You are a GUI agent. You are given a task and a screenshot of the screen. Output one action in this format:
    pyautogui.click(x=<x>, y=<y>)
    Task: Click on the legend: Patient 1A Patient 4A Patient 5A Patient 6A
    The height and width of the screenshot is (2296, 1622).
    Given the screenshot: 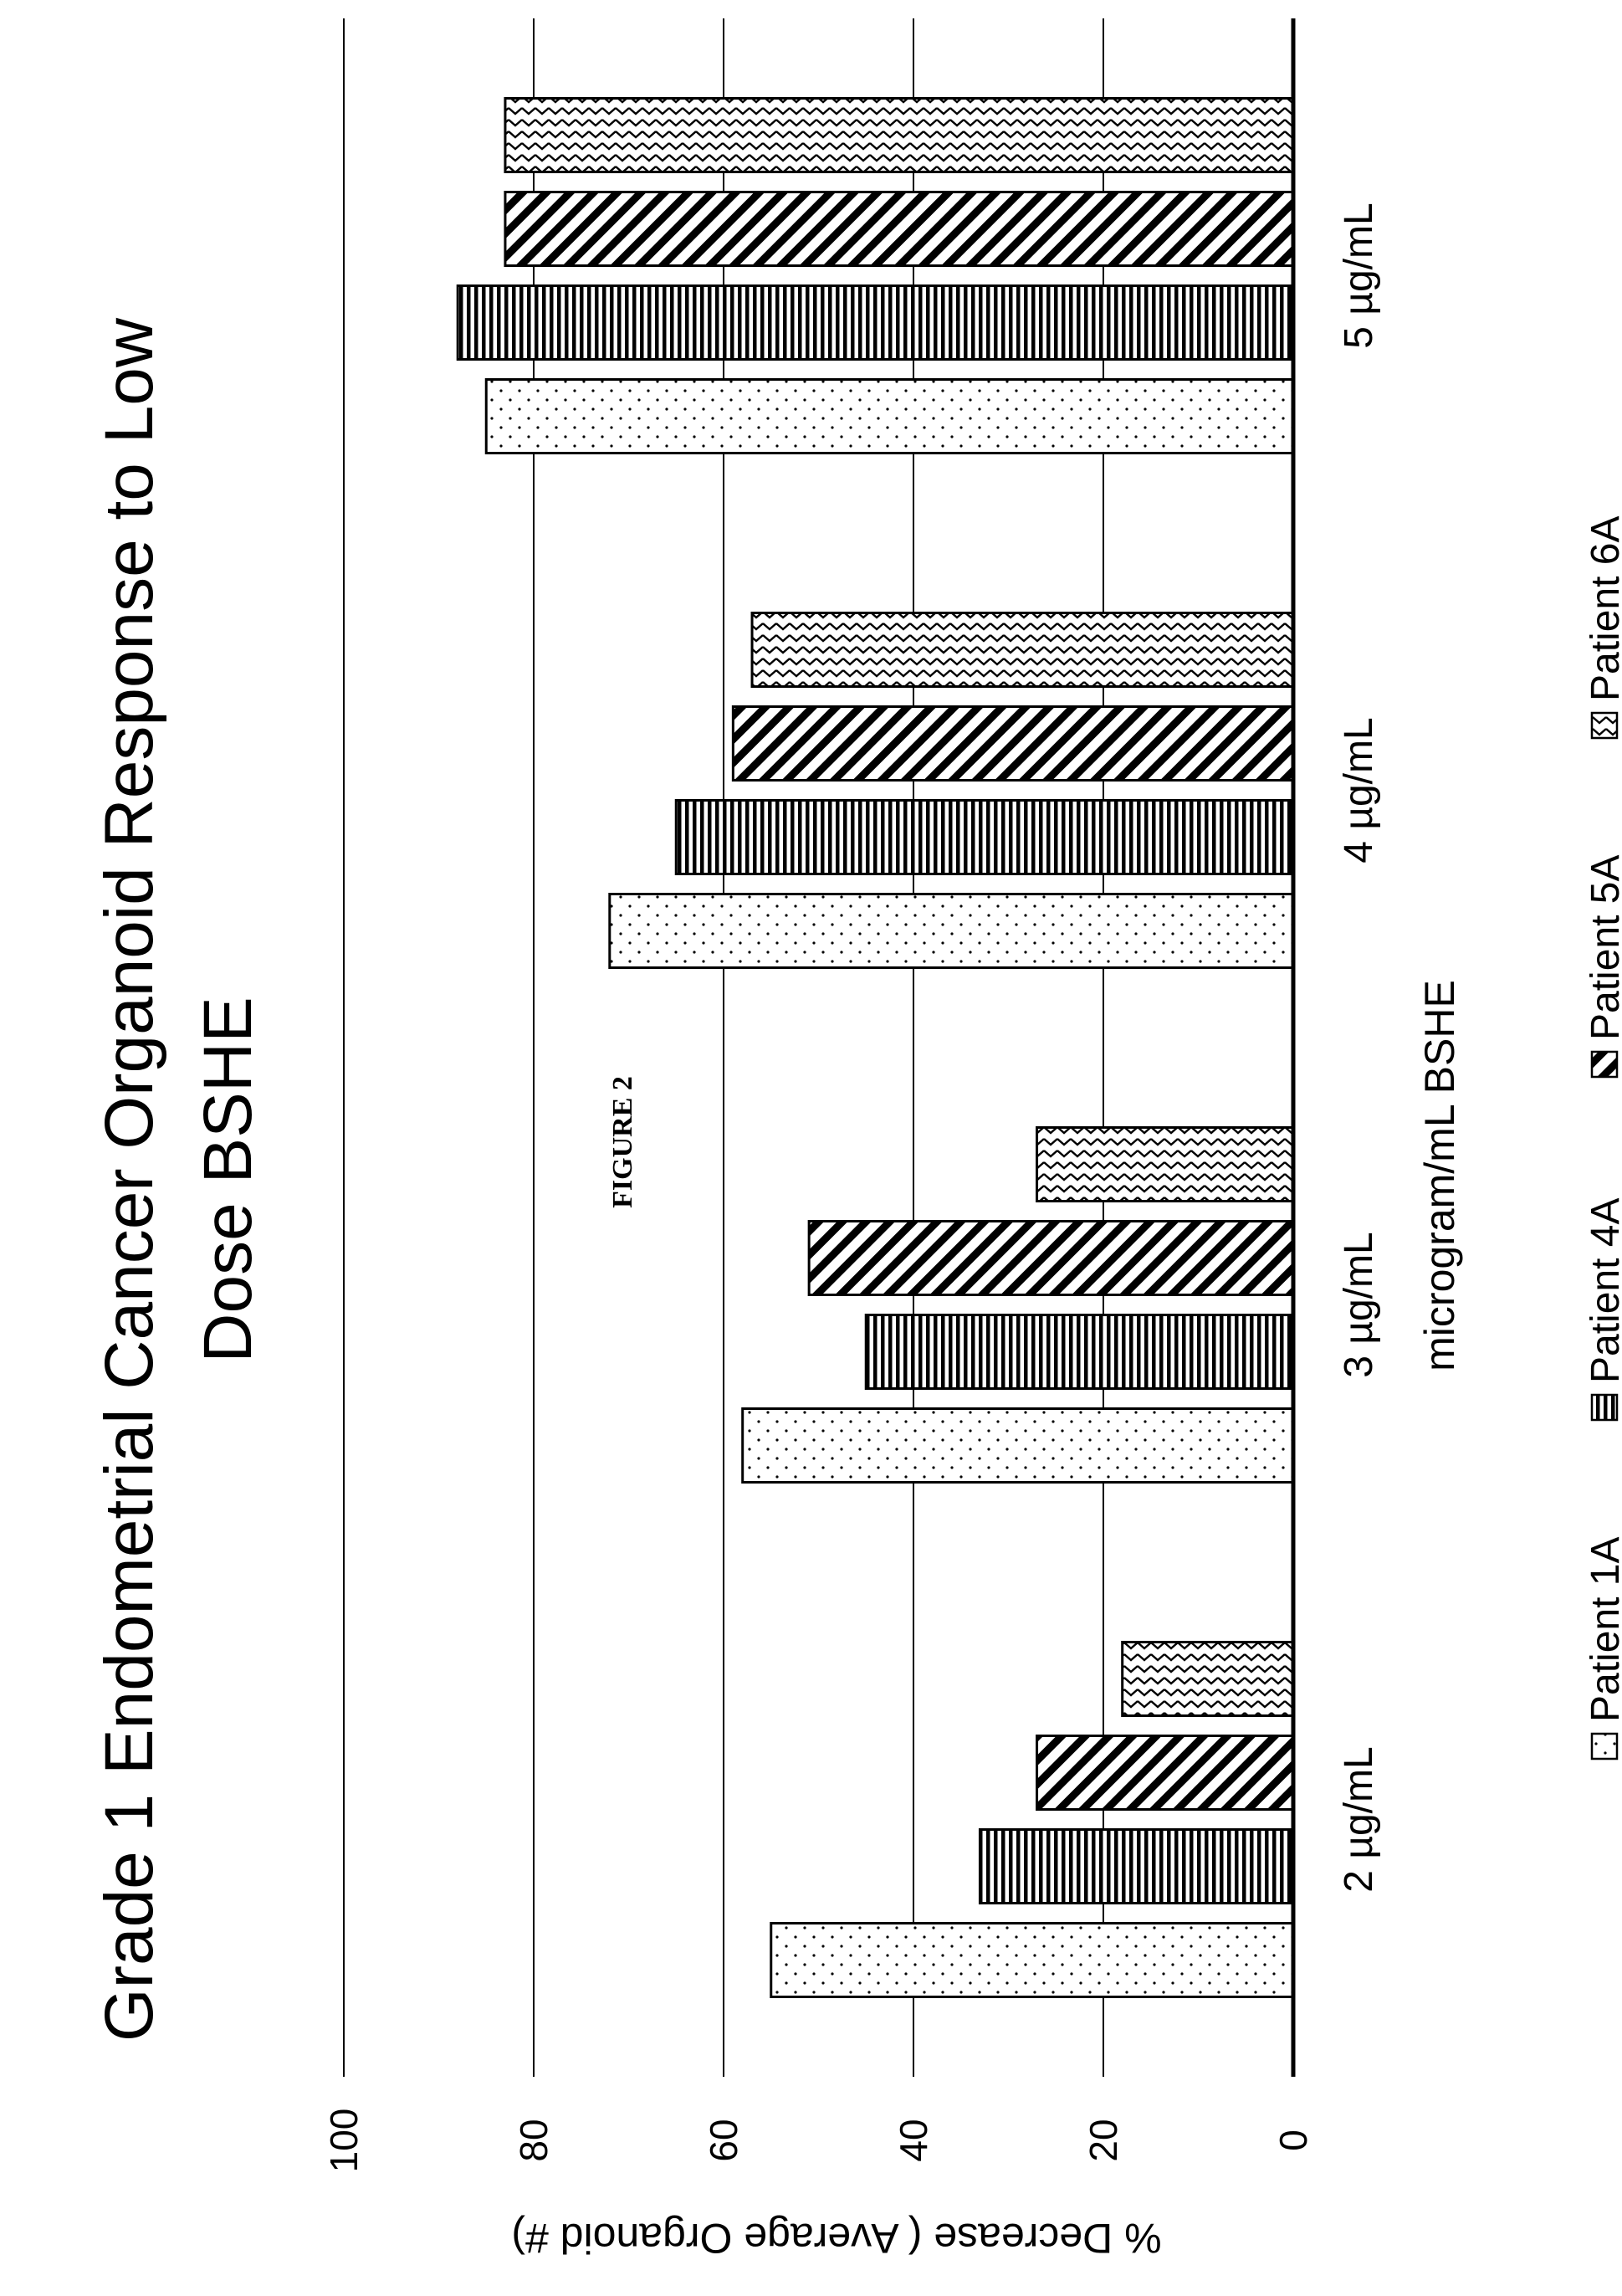 What is the action you would take?
    pyautogui.click(x=1603, y=1138)
    